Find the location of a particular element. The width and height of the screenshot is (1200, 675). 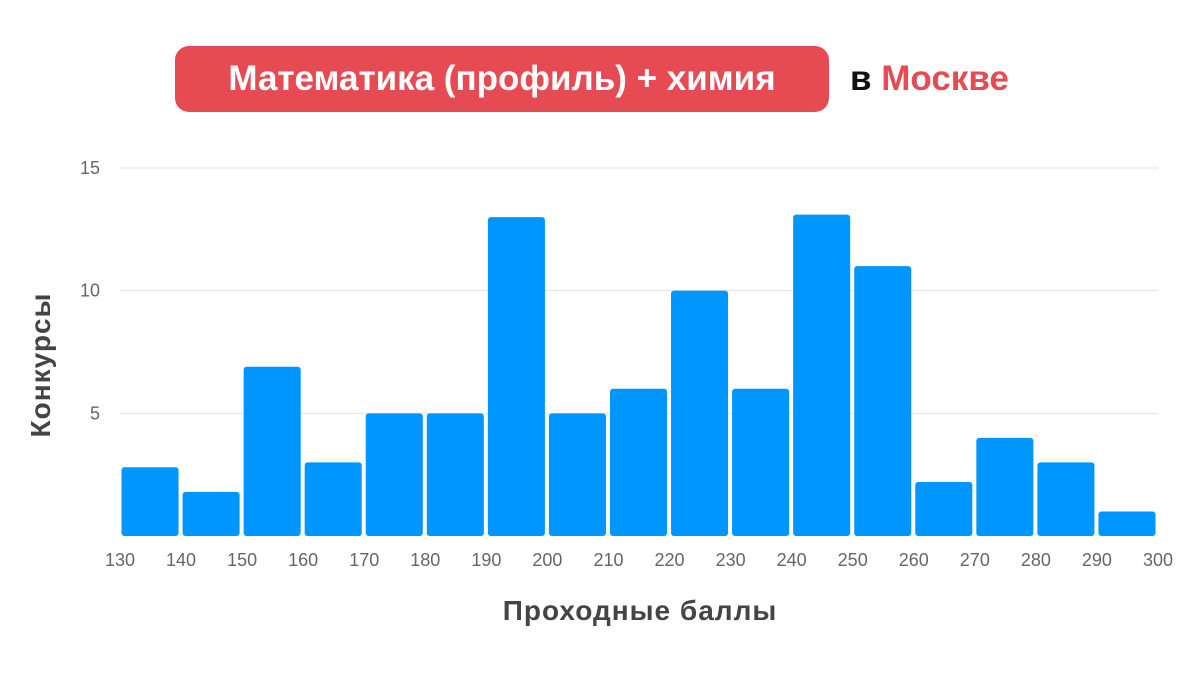

x-tick-label: 130 is located at coordinates (120, 560).